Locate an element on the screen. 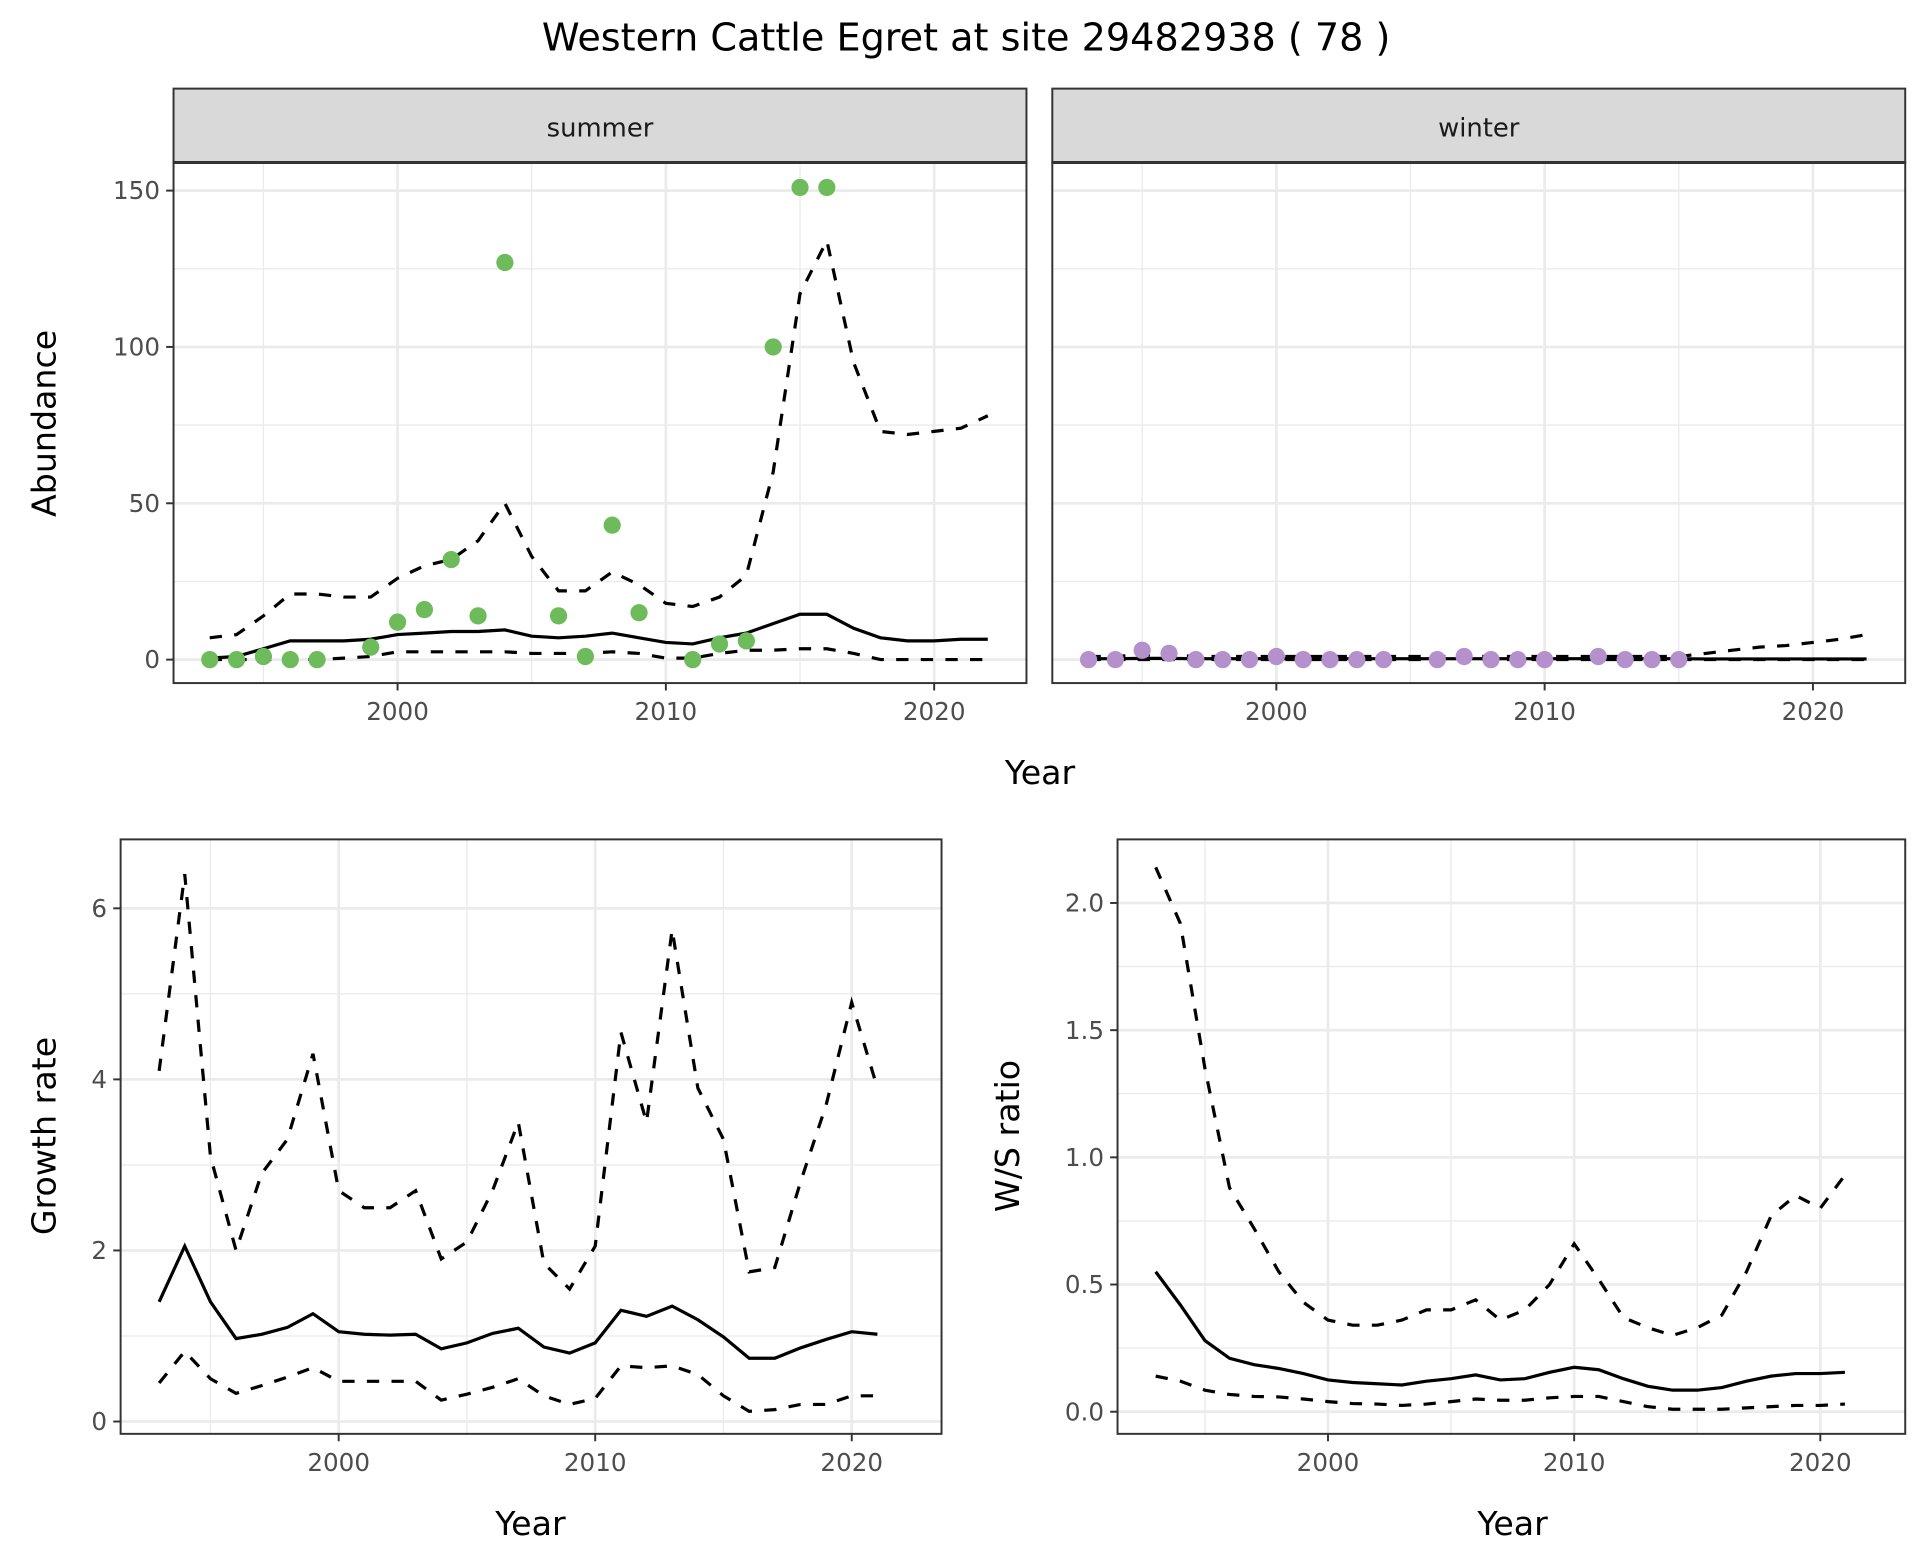  y-tick-label: 4 is located at coordinates (99, 1079).